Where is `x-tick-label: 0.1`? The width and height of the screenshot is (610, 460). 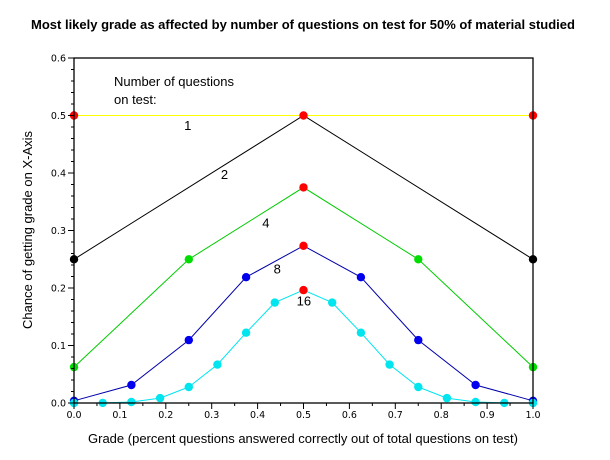 x-tick-label: 0.1 is located at coordinates (119, 415).